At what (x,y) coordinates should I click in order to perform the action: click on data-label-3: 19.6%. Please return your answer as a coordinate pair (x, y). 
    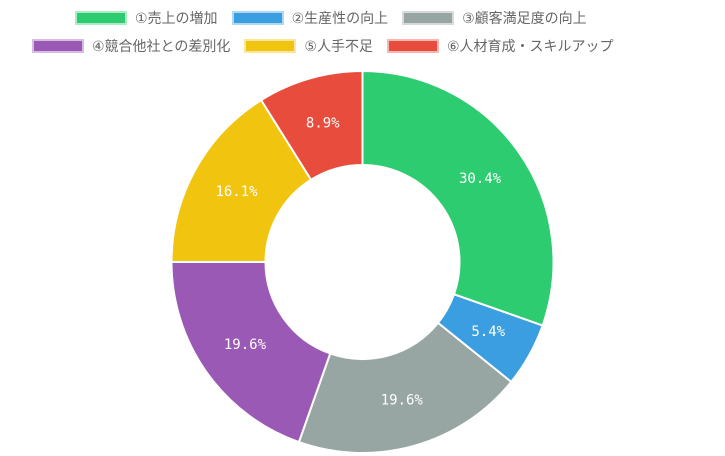
    Looking at the image, I should click on (402, 401).